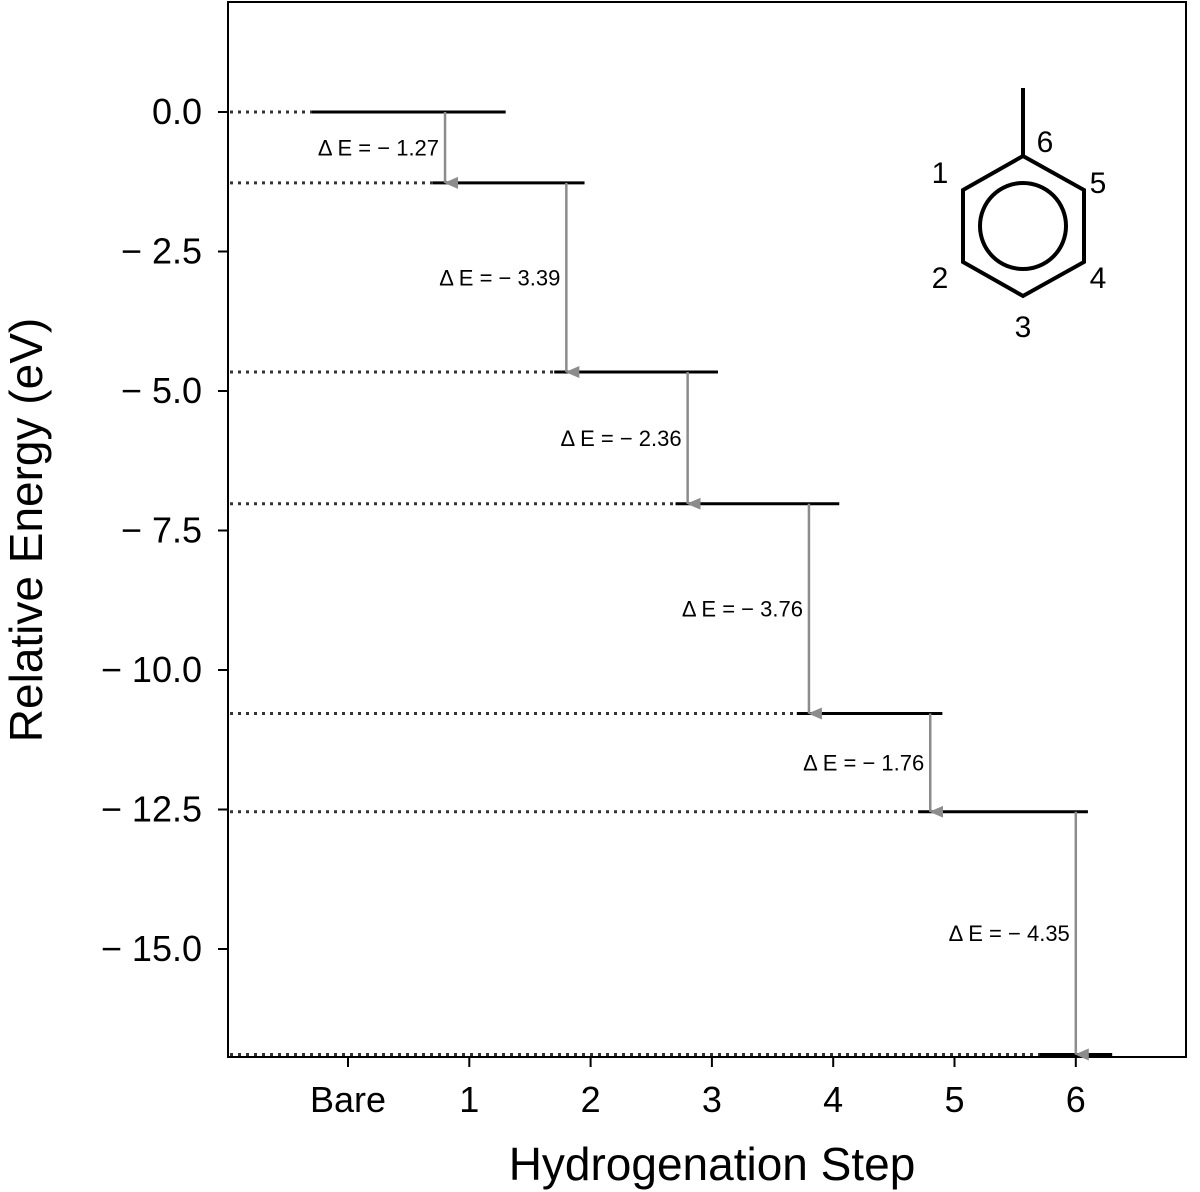  What do you see at coordinates (1098, 183) in the screenshot?
I see `atom-label-5: 5` at bounding box center [1098, 183].